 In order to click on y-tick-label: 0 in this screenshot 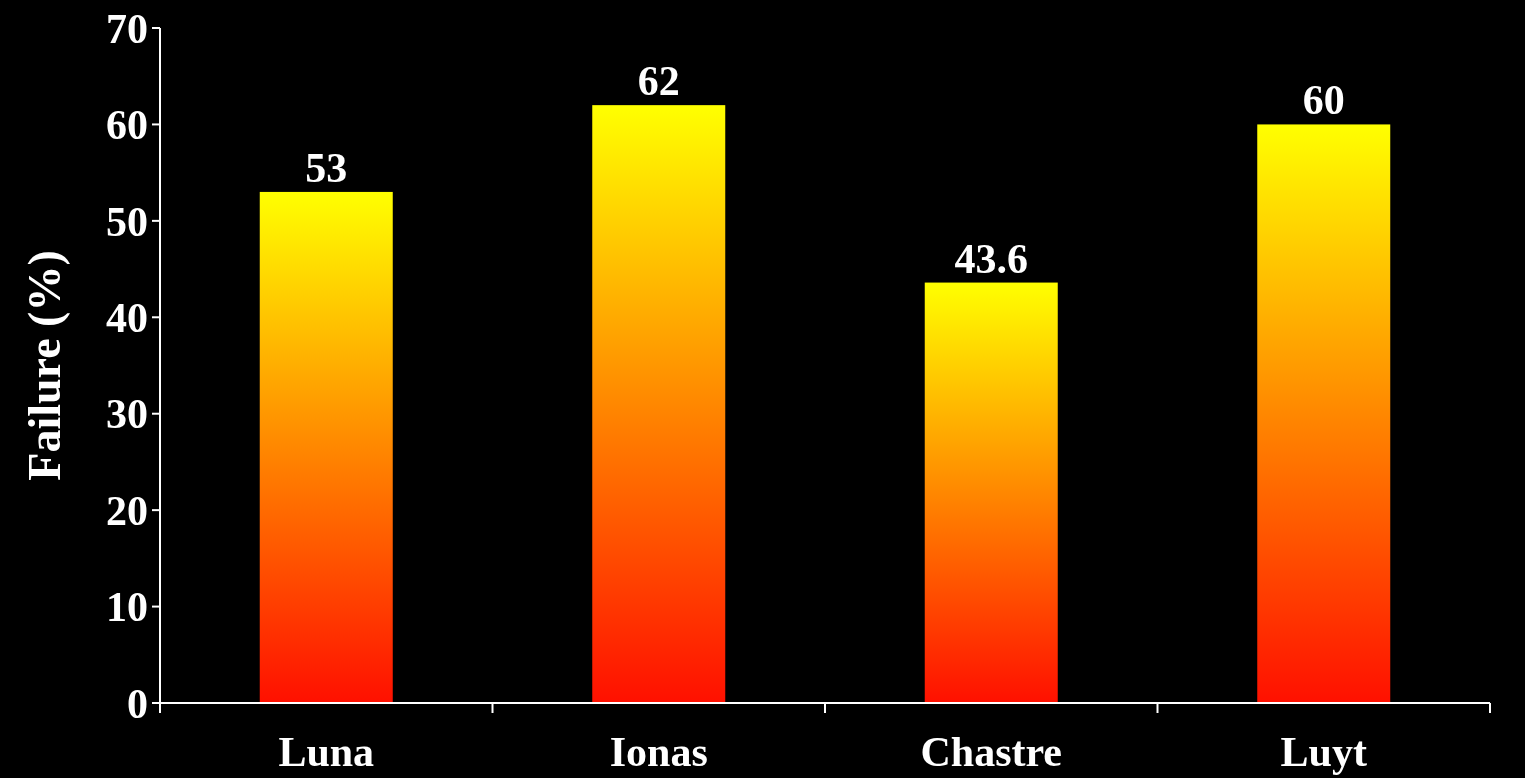, I will do `click(137, 703)`.